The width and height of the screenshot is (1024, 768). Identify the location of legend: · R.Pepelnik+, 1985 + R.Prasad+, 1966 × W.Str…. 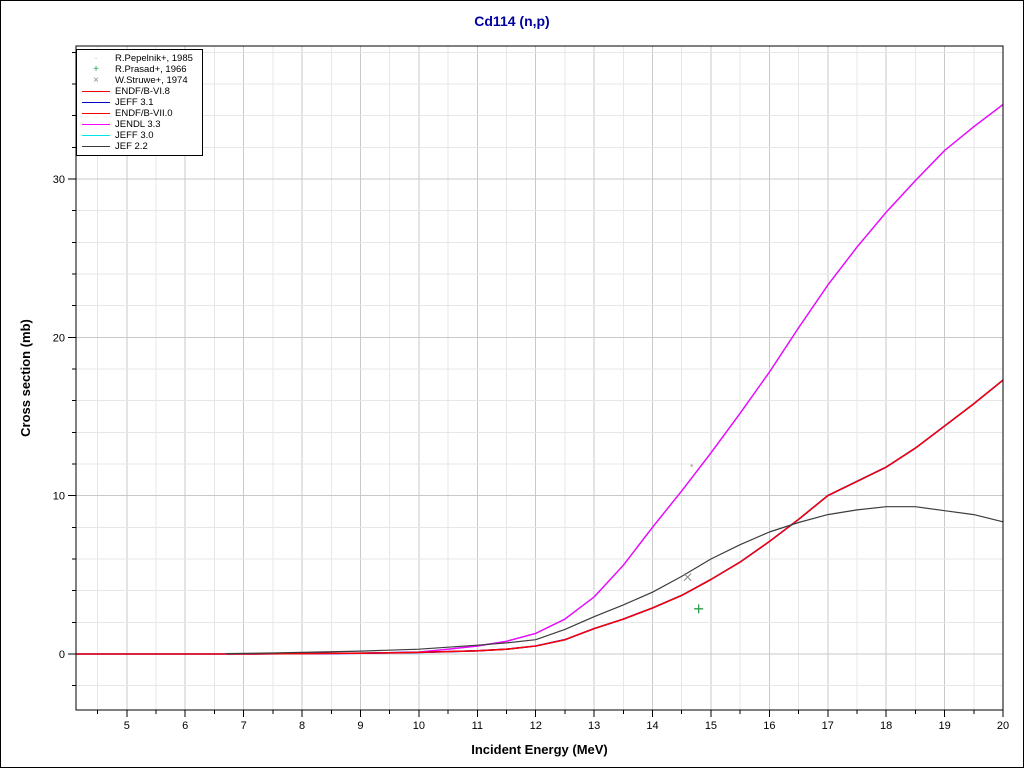
(139, 102).